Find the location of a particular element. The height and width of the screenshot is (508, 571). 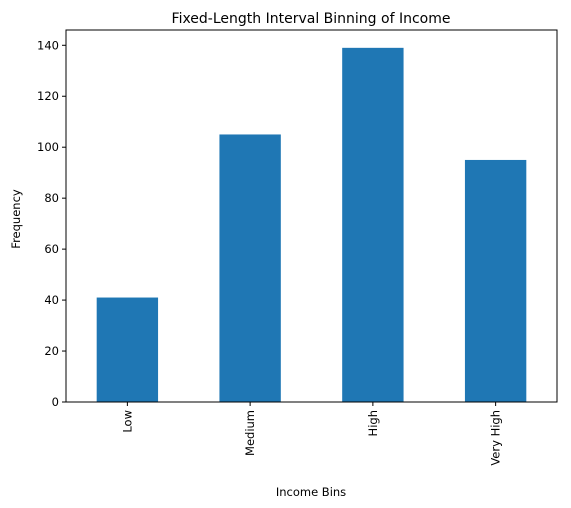

bar-very-high is located at coordinates (495, 280).